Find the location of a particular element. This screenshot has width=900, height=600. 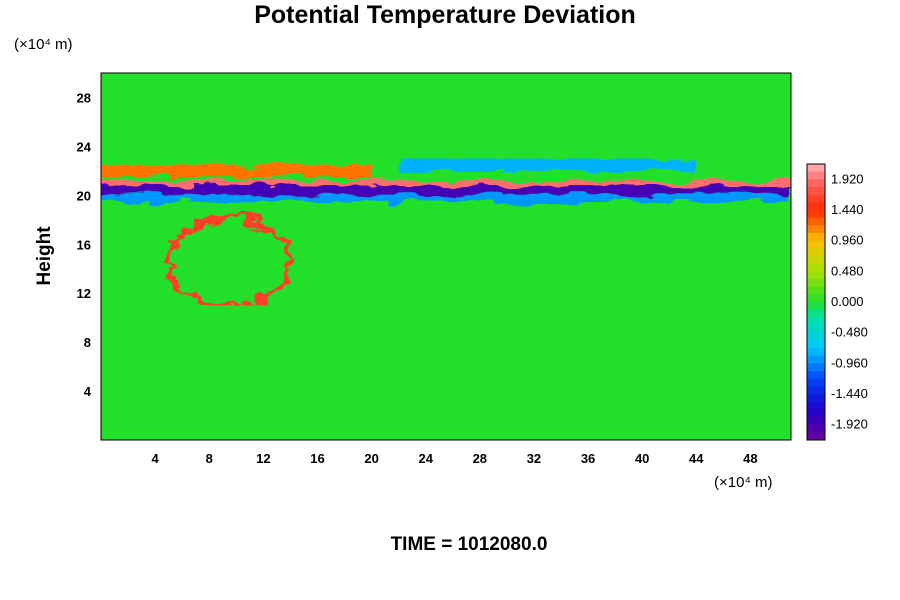

x-tick-label: 44 is located at coordinates (696, 458).